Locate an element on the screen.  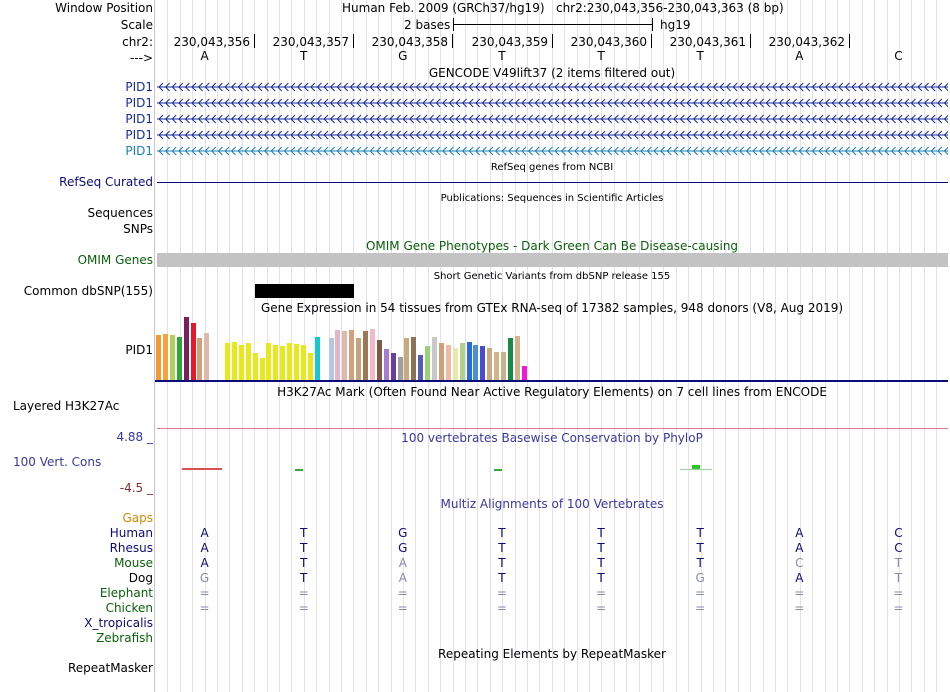
label-refseq-curated: RefSeq Curated is located at coordinates (106, 182).